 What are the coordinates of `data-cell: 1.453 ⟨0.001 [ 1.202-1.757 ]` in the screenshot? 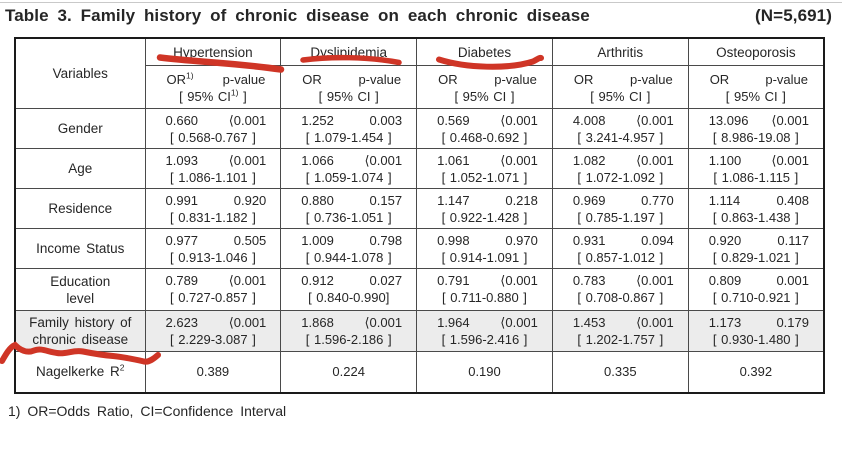 It's located at (620, 331).